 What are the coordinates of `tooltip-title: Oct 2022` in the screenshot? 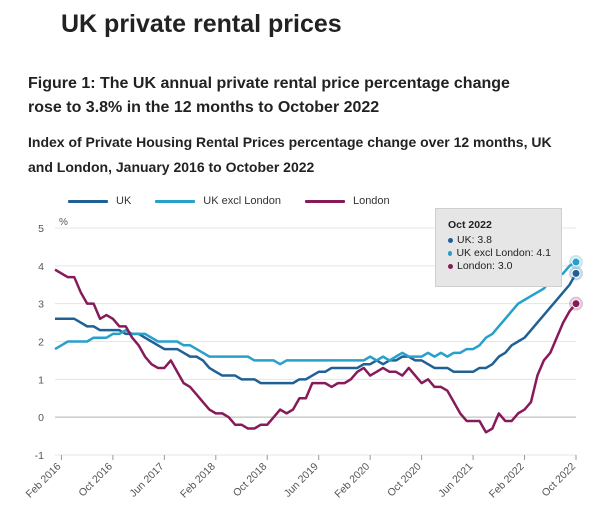 It's located at (470, 225).